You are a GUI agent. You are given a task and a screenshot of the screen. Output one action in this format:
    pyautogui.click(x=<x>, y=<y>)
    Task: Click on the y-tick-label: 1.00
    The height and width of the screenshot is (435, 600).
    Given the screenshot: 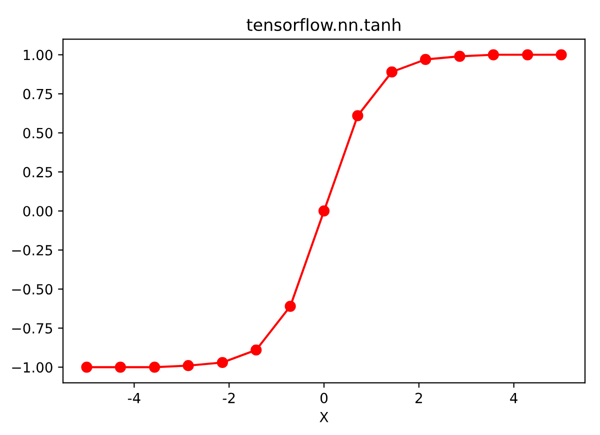 What is the action you would take?
    pyautogui.click(x=38, y=55)
    